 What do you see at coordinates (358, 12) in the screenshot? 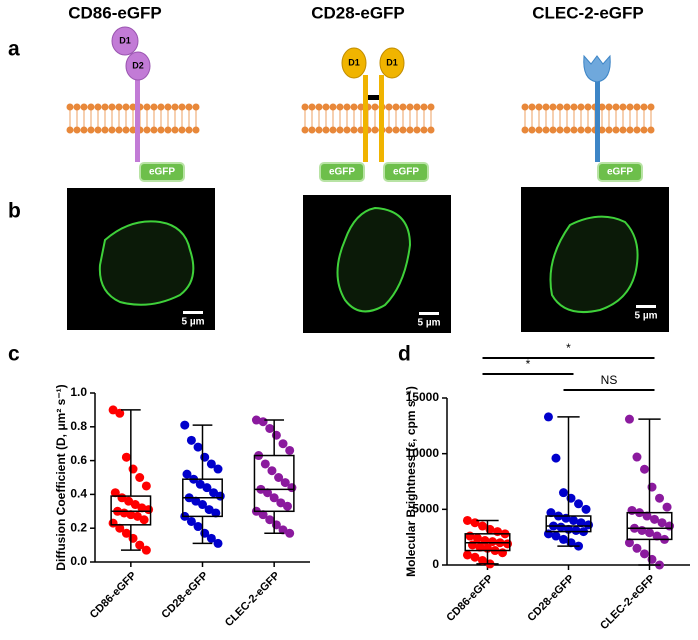
I see `construct-title: CD28-eGFP` at bounding box center [358, 12].